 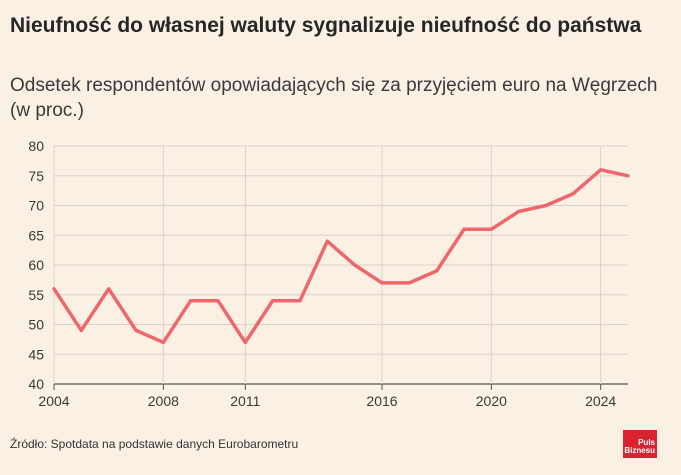 I want to click on y-tick-label: 50, so click(x=36, y=325).